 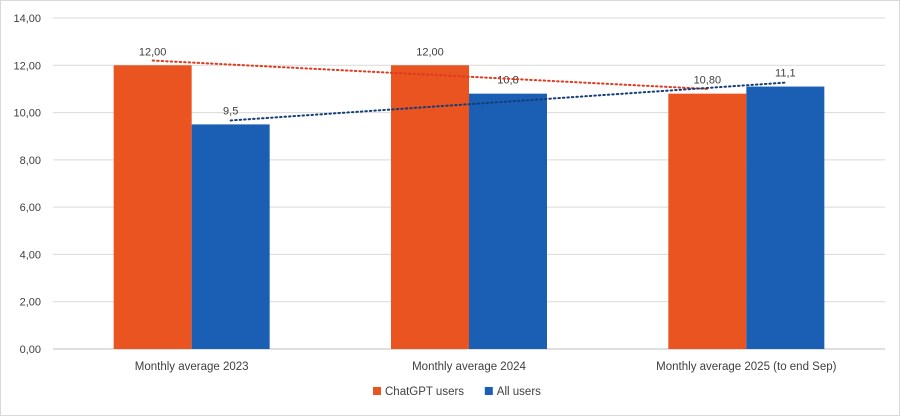 I want to click on y-tick-label: 4,00, so click(x=30, y=255).